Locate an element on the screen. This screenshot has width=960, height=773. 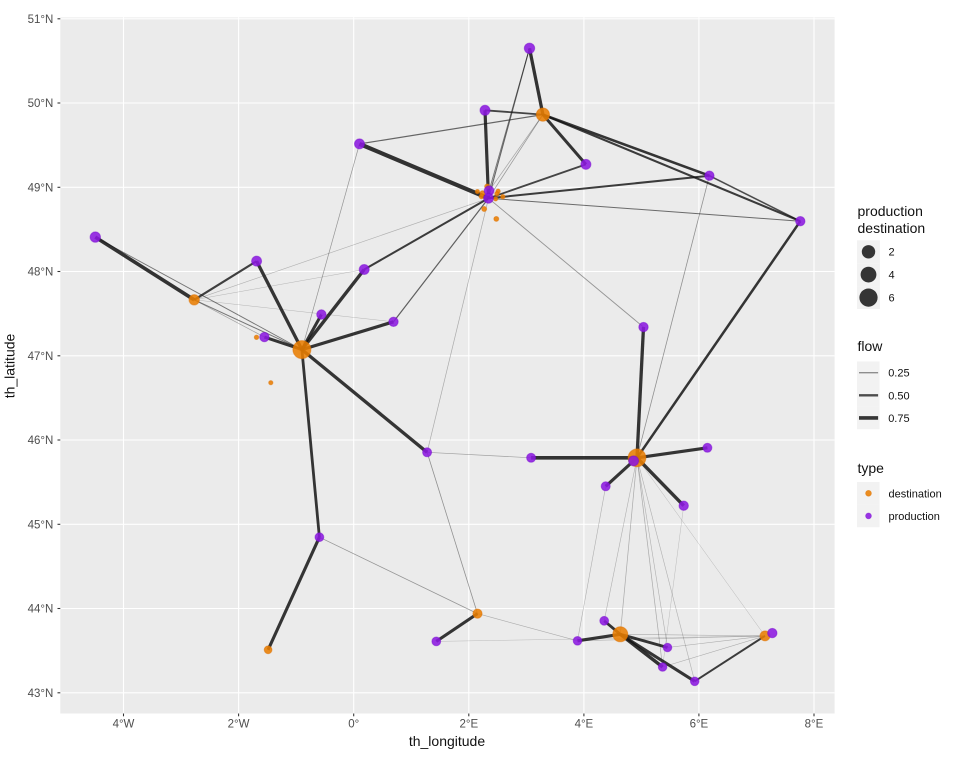
svg-text: 49°N is located at coordinates (41, 188).